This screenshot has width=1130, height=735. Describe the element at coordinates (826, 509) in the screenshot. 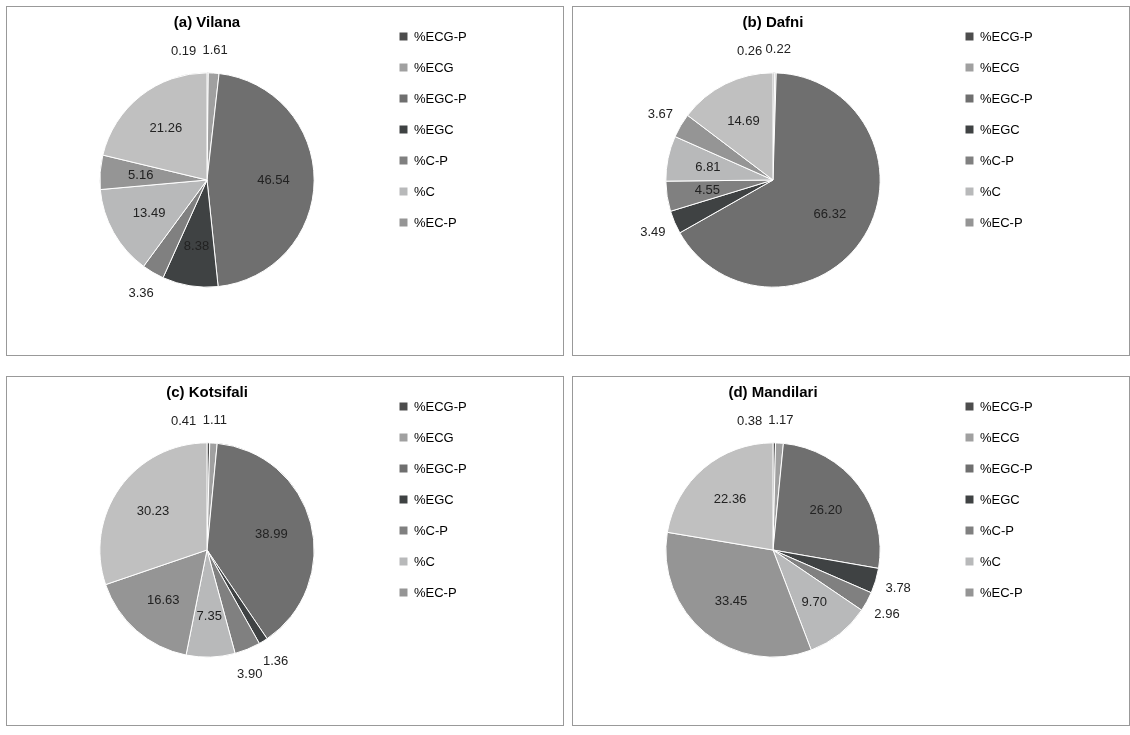

I see `data-label: 26.20` at that location.